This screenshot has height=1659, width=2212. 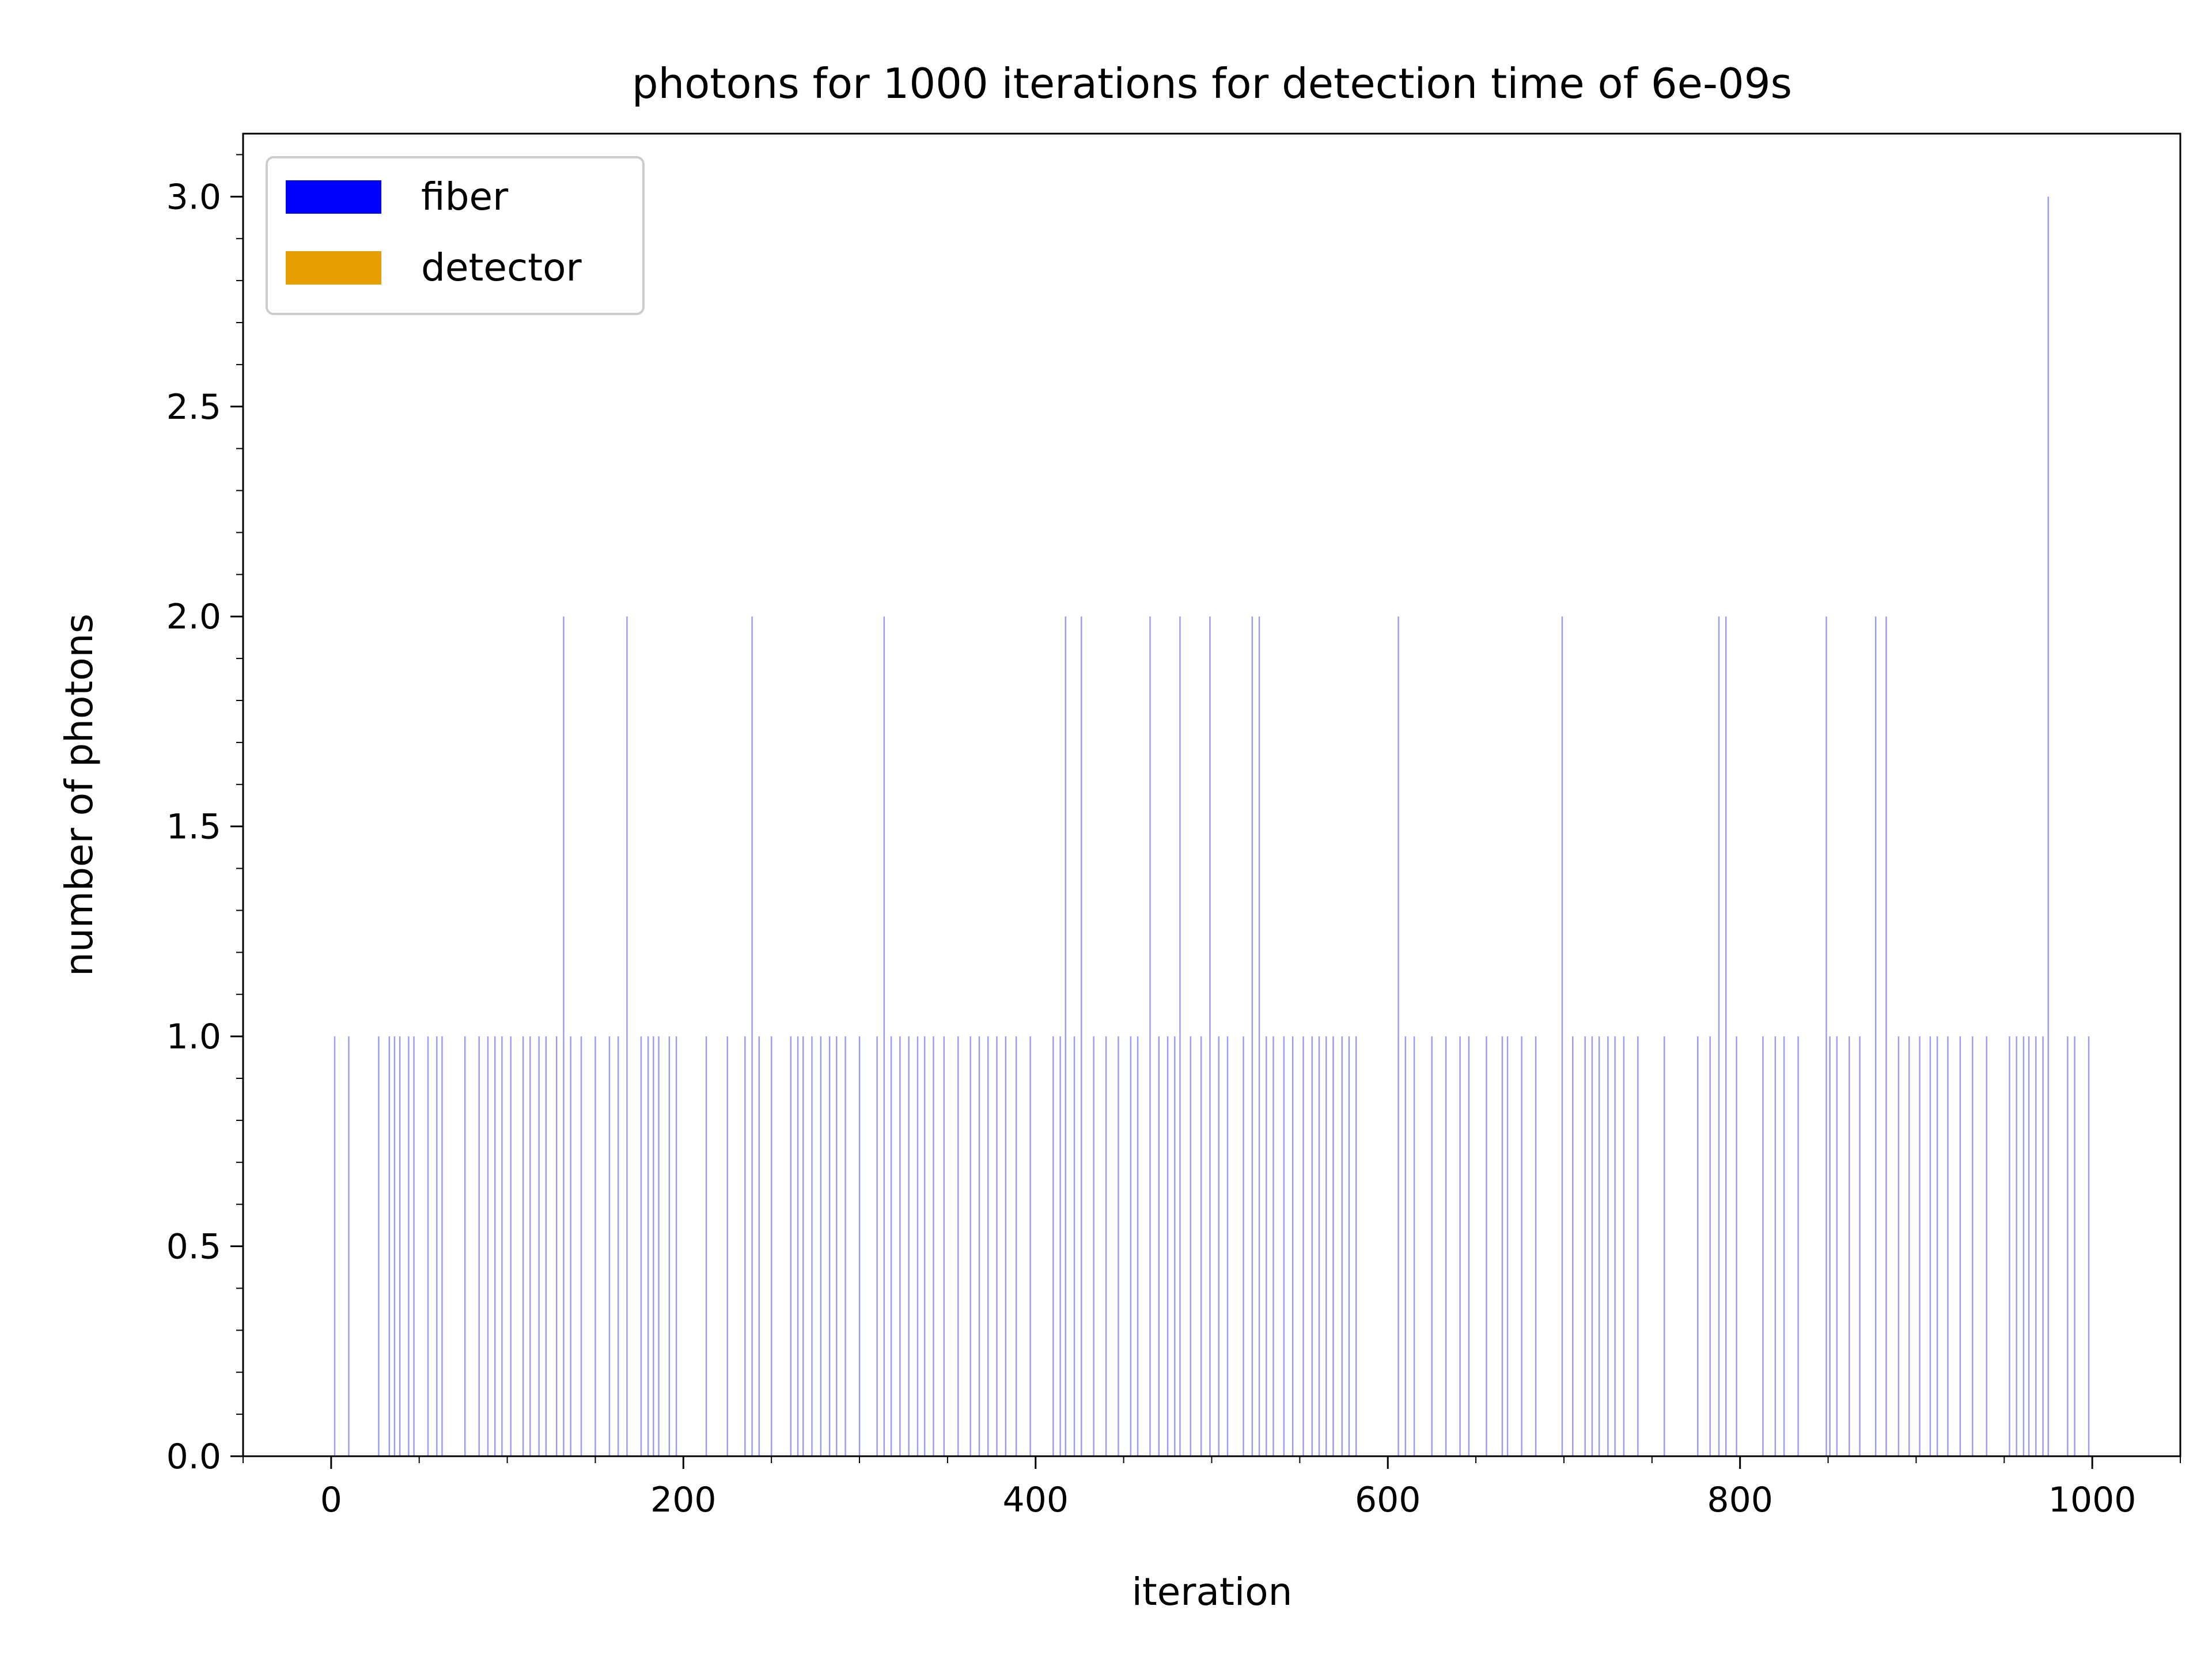 I want to click on y-tick-label: 1.0, so click(x=193, y=1037).